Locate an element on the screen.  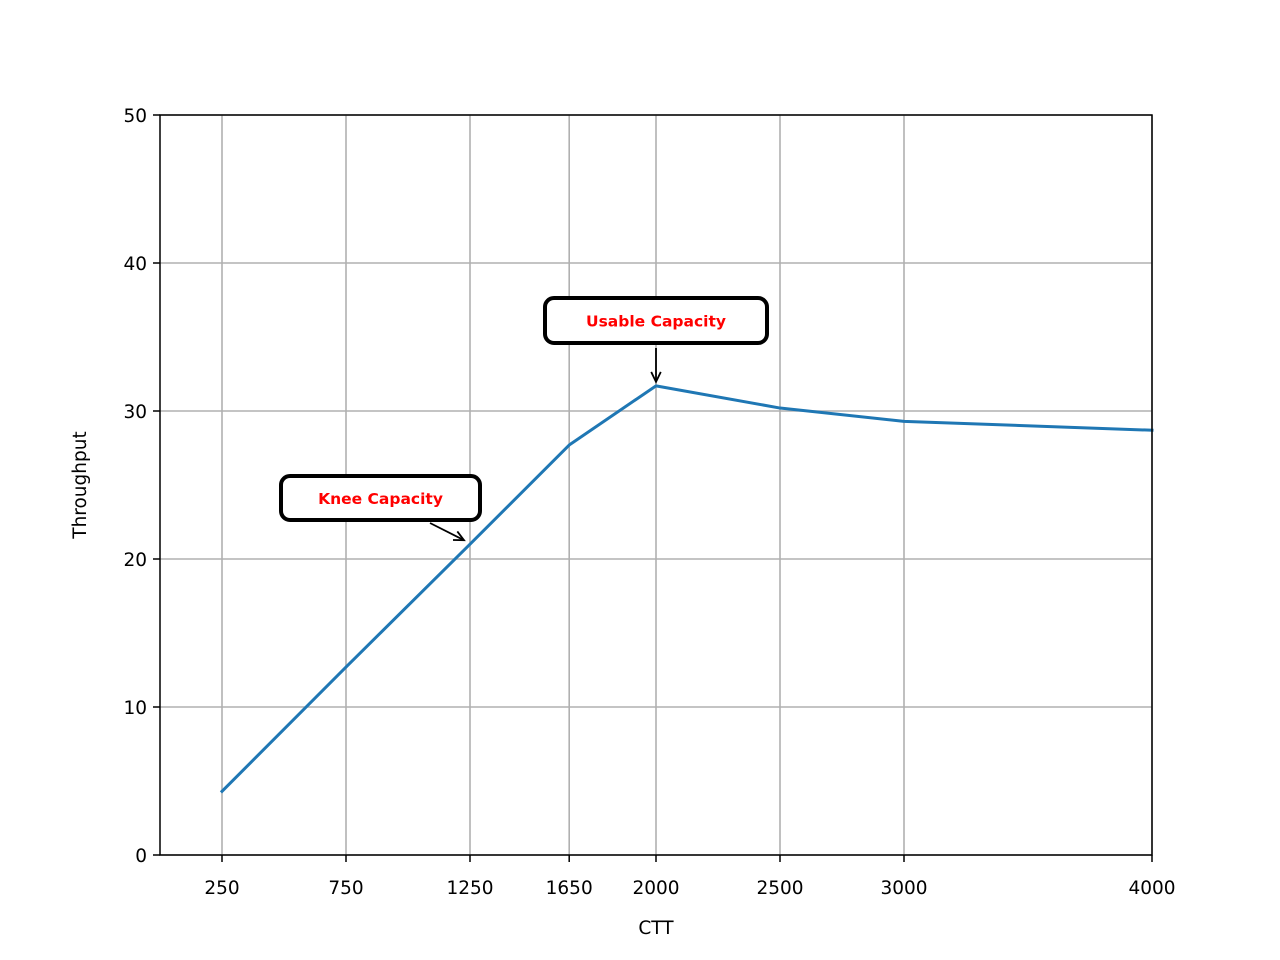
x-tick-label: 4000 is located at coordinates (1151, 888).